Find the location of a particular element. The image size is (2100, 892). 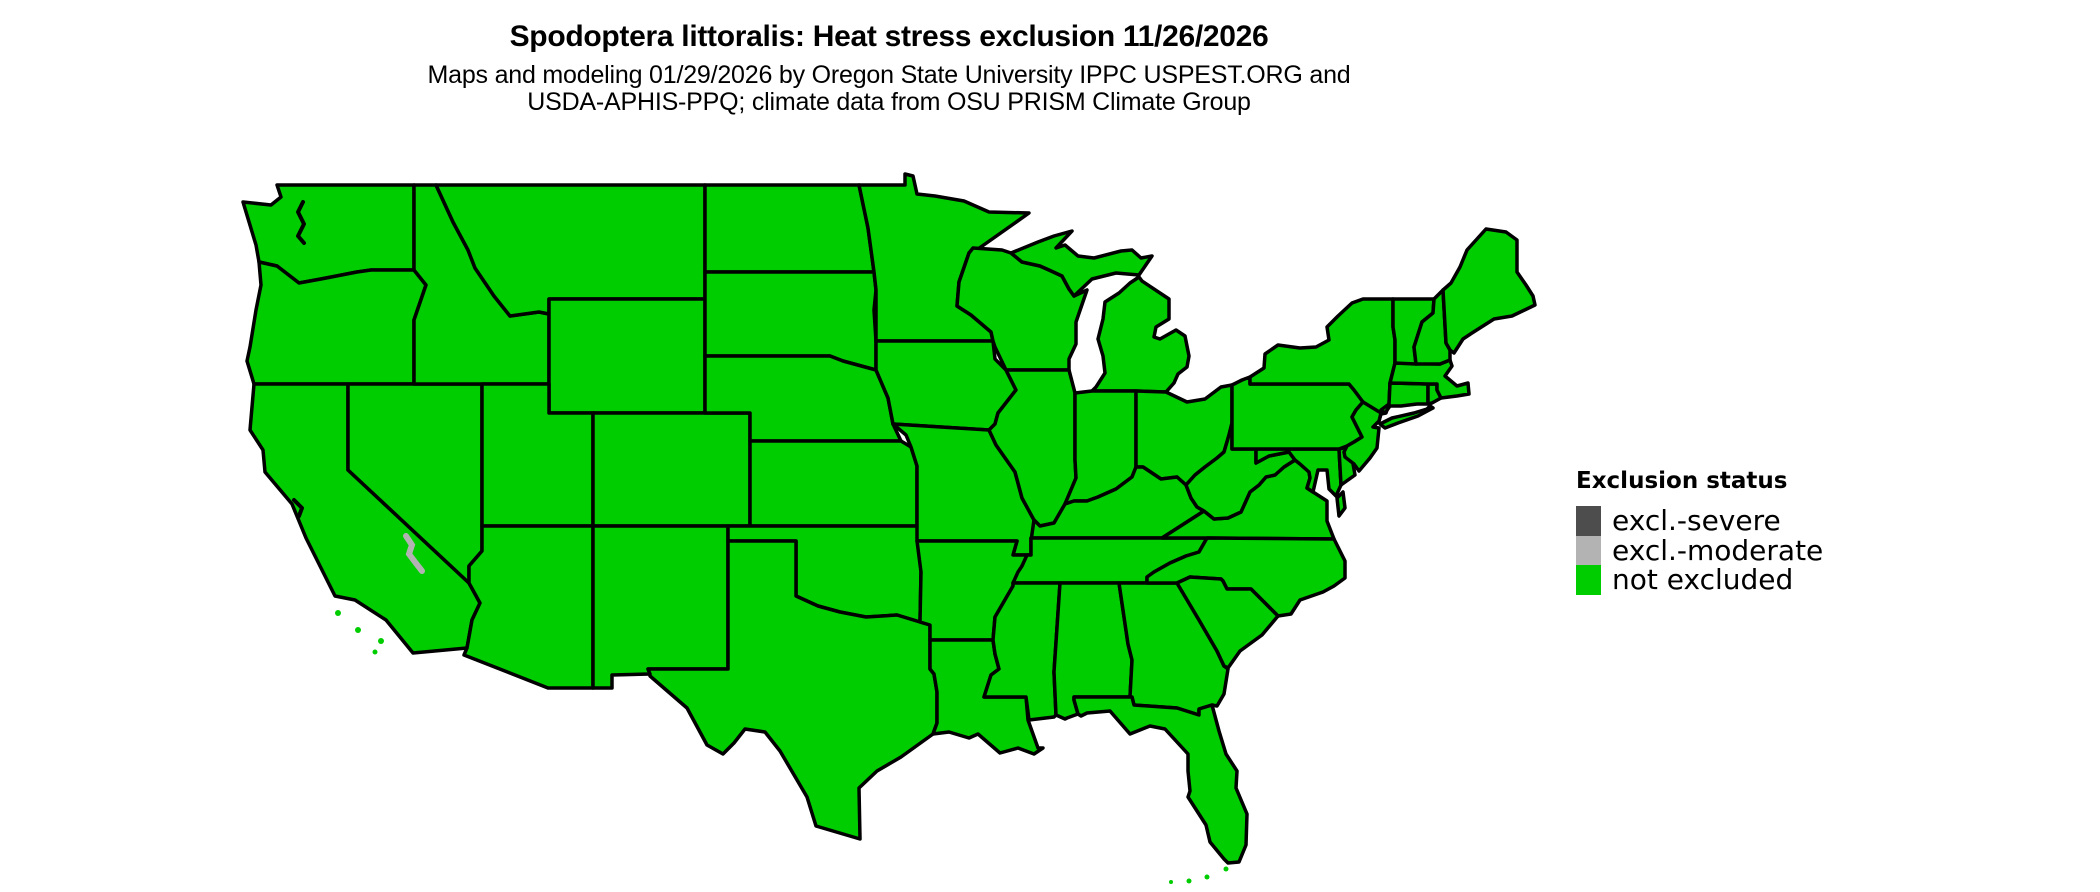

state-florida is located at coordinates (1160, 780).